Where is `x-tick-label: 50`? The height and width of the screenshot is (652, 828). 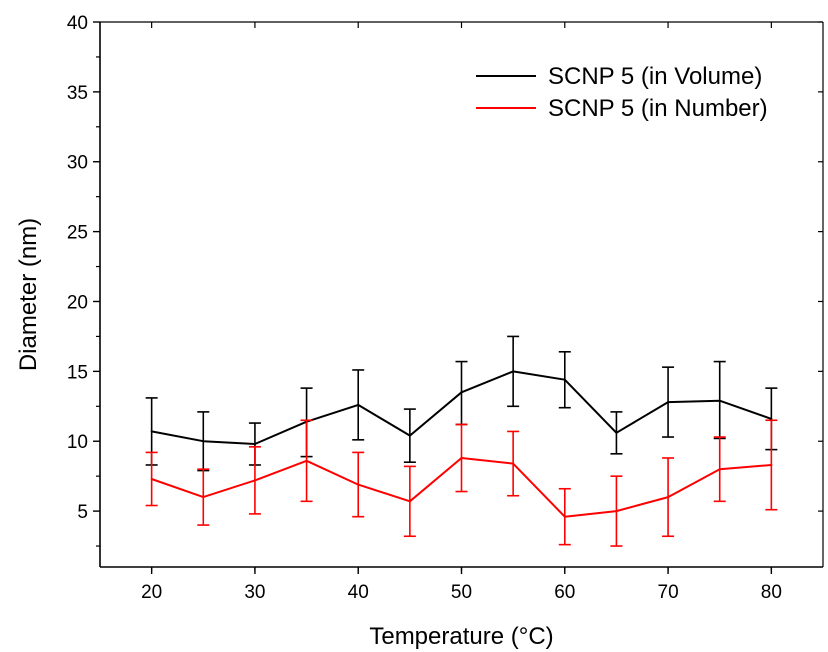
x-tick-label: 50 is located at coordinates (461, 592).